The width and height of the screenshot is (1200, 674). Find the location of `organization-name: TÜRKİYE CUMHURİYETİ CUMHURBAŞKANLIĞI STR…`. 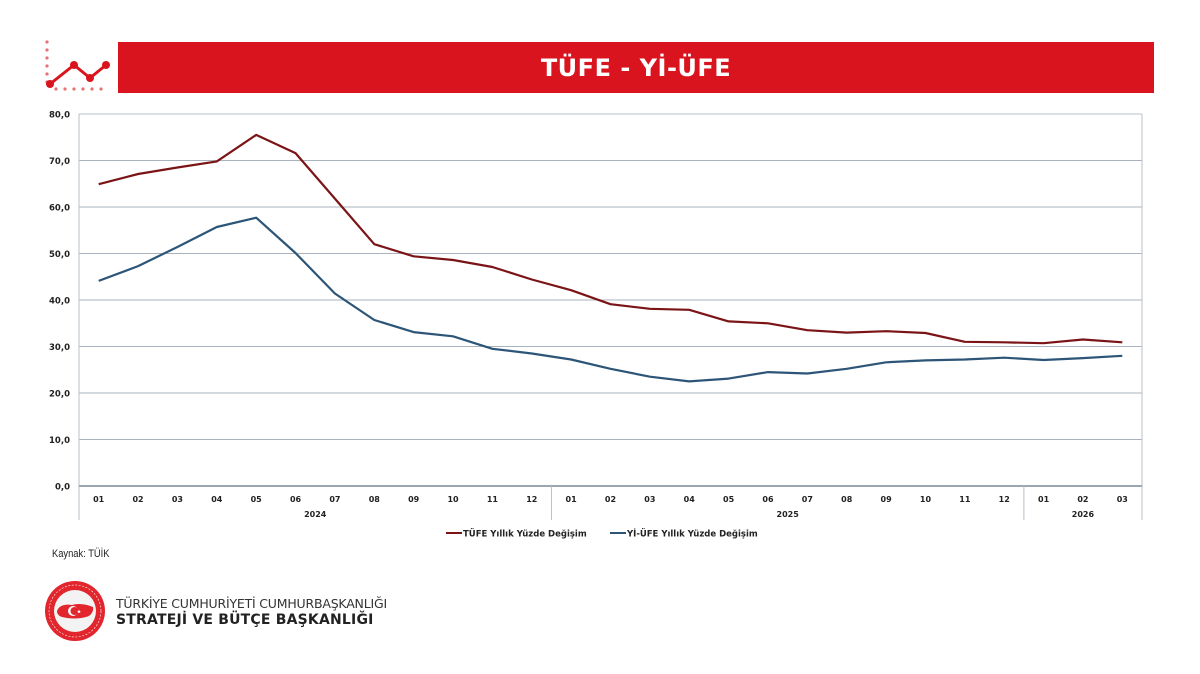

organization-name: TÜRKİYE CUMHURİYETİ CUMHURBAŞKANLIĞI STR… is located at coordinates (251, 612).